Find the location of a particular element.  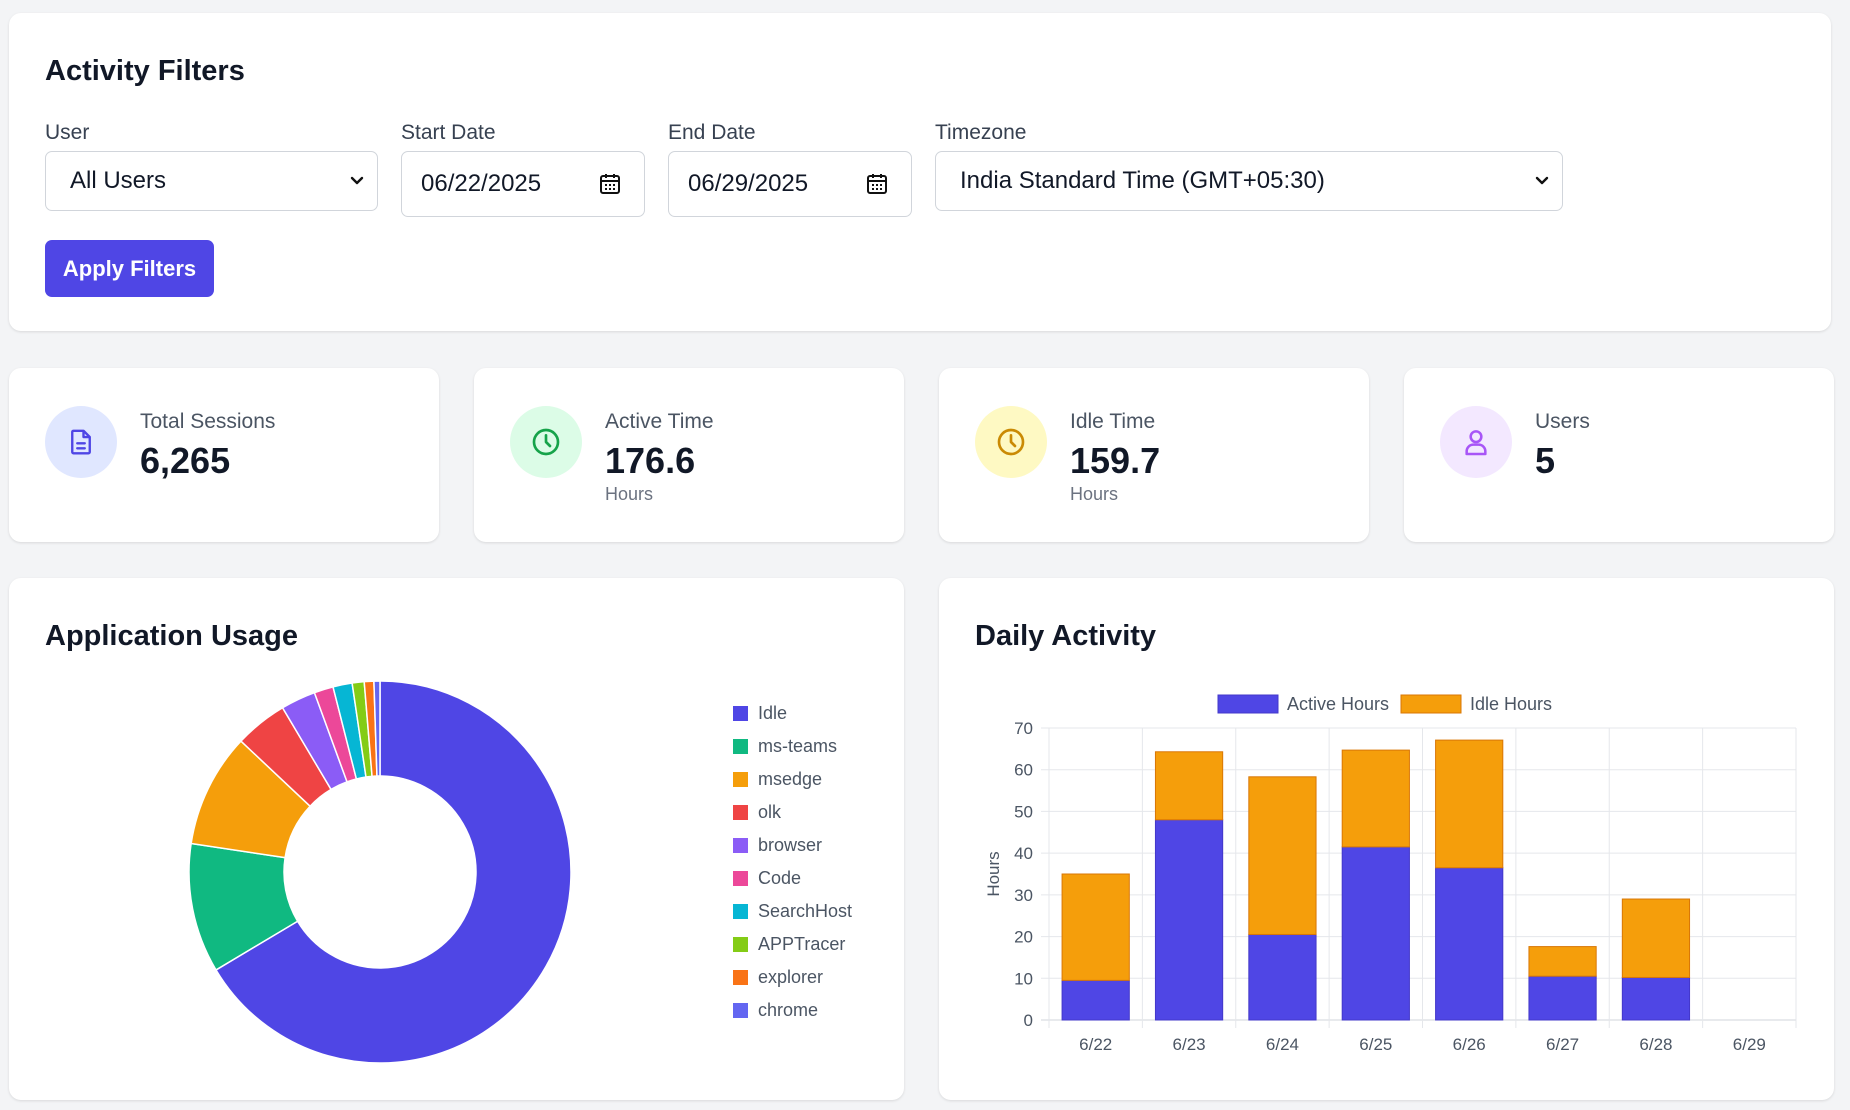

user-select: All Users is located at coordinates (211, 181).